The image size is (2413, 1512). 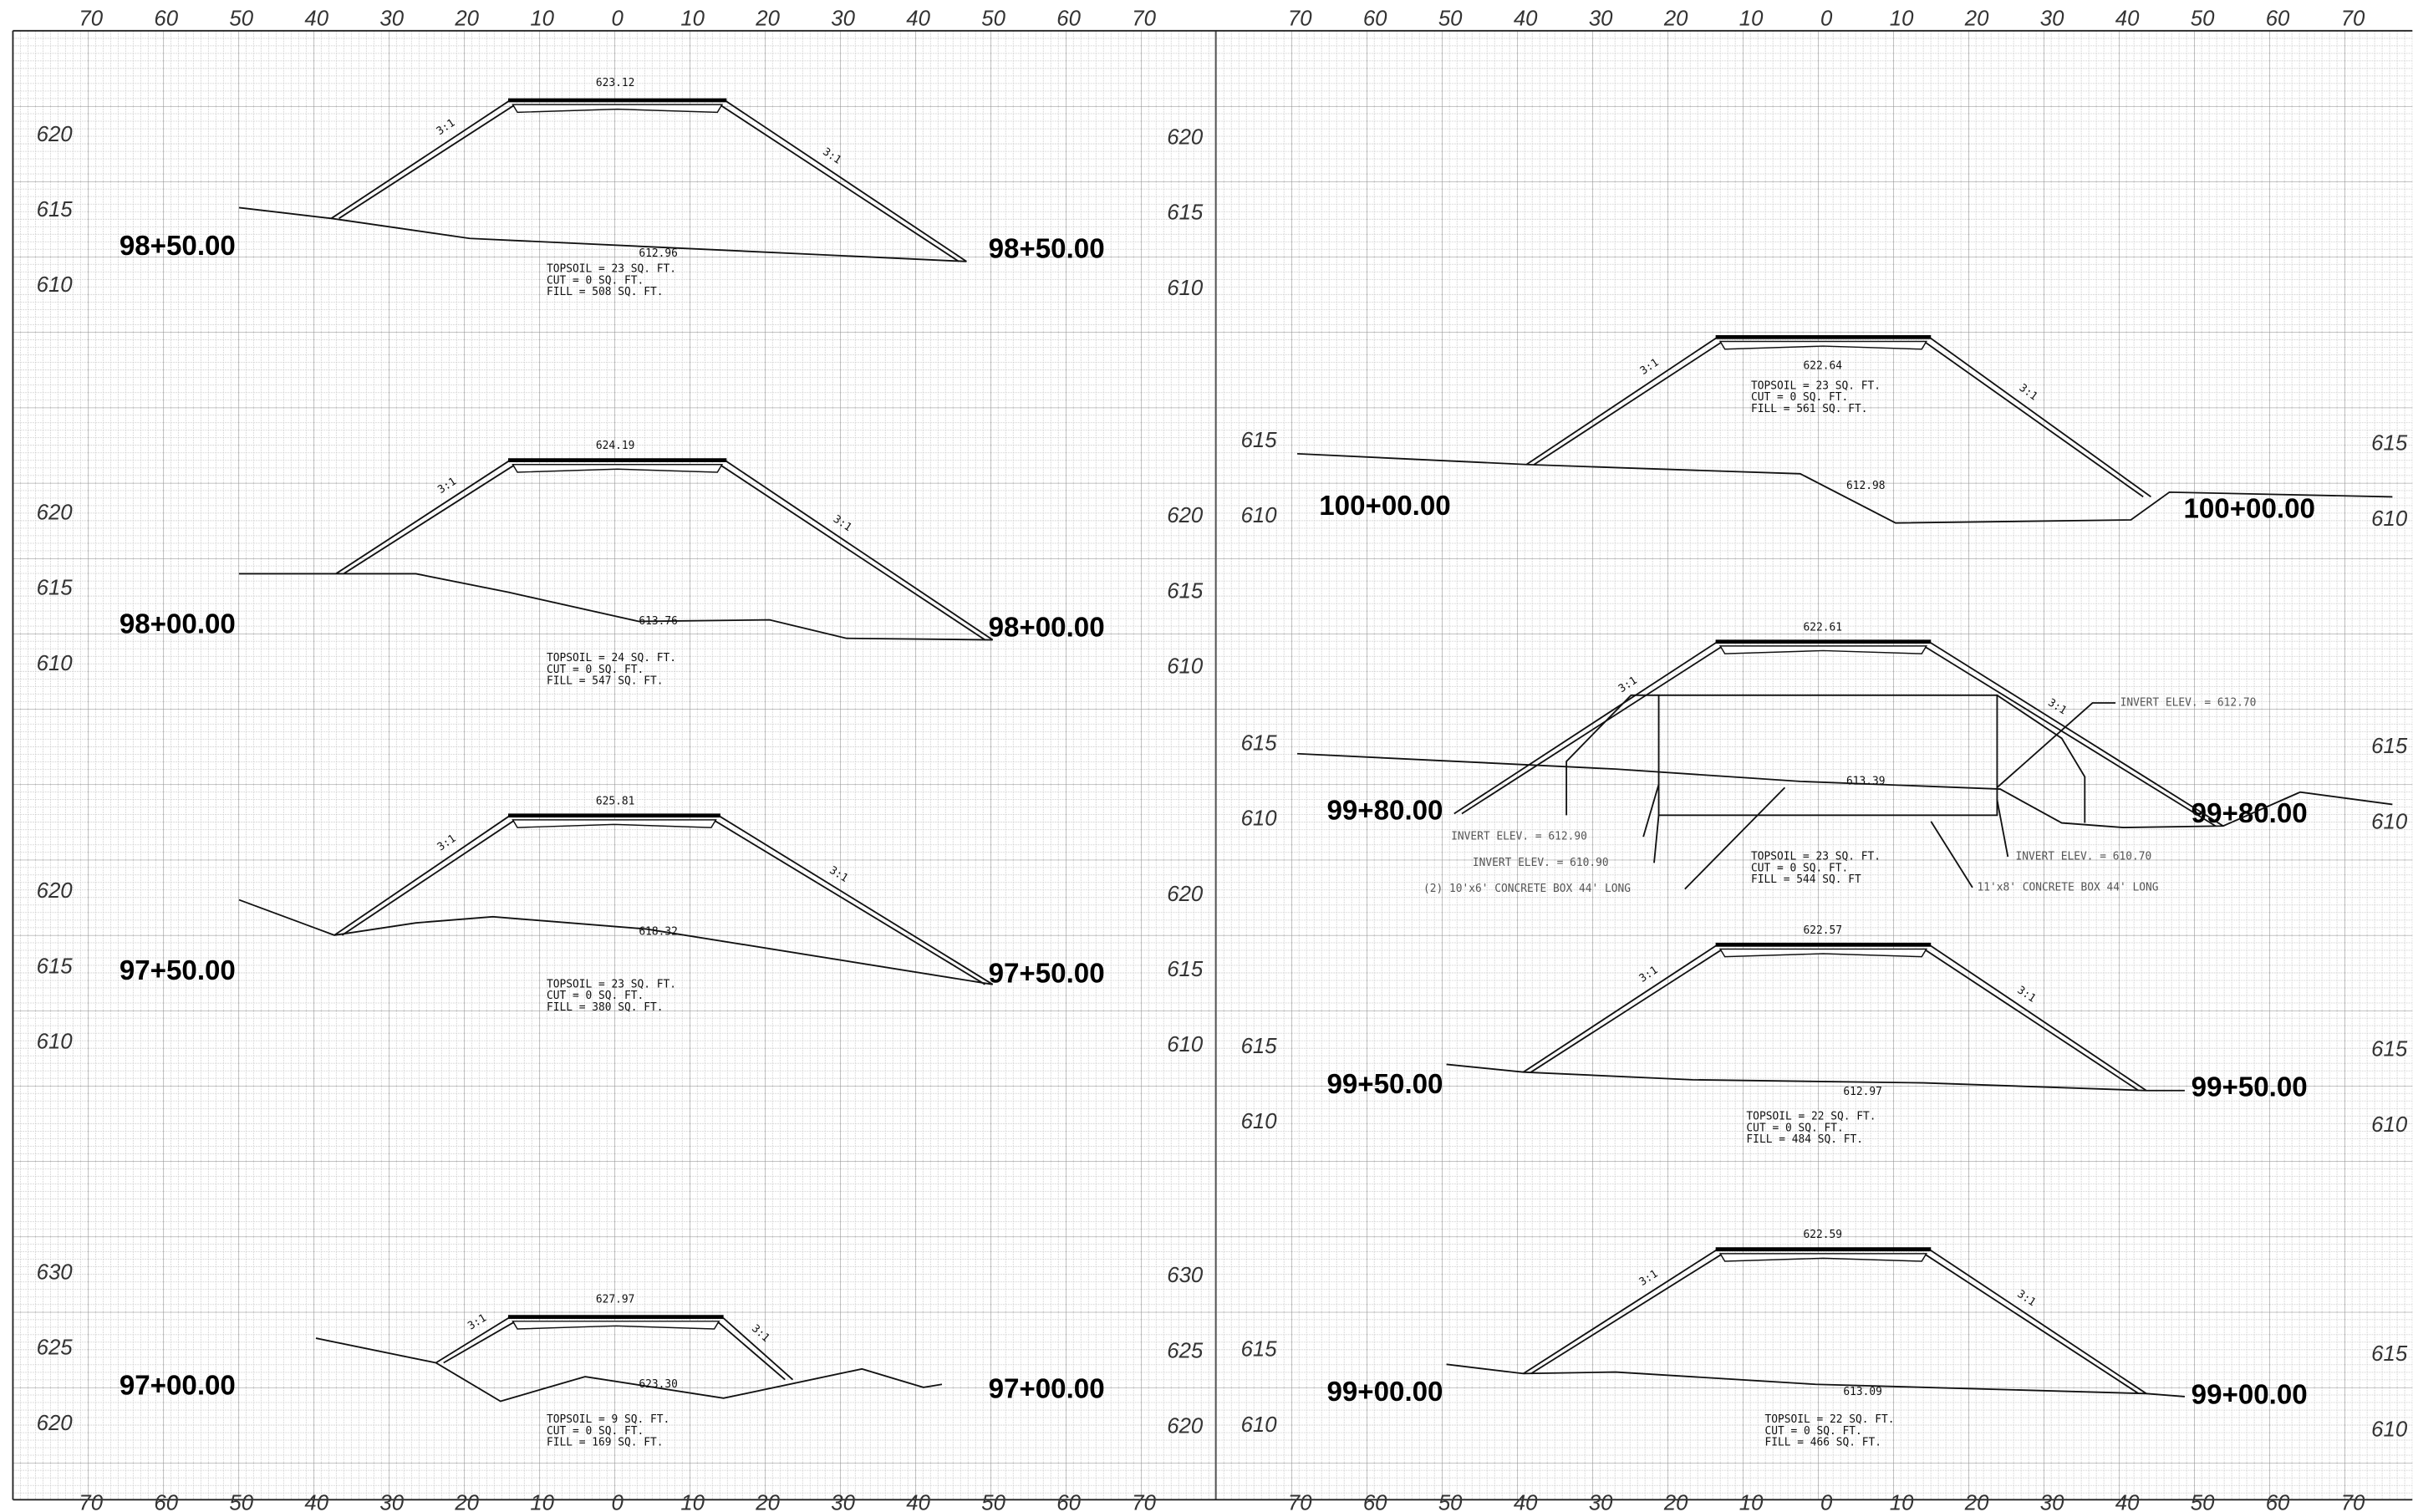 What do you see at coordinates (1185, 1350) in the screenshot?
I see `elevation-label: 625` at bounding box center [1185, 1350].